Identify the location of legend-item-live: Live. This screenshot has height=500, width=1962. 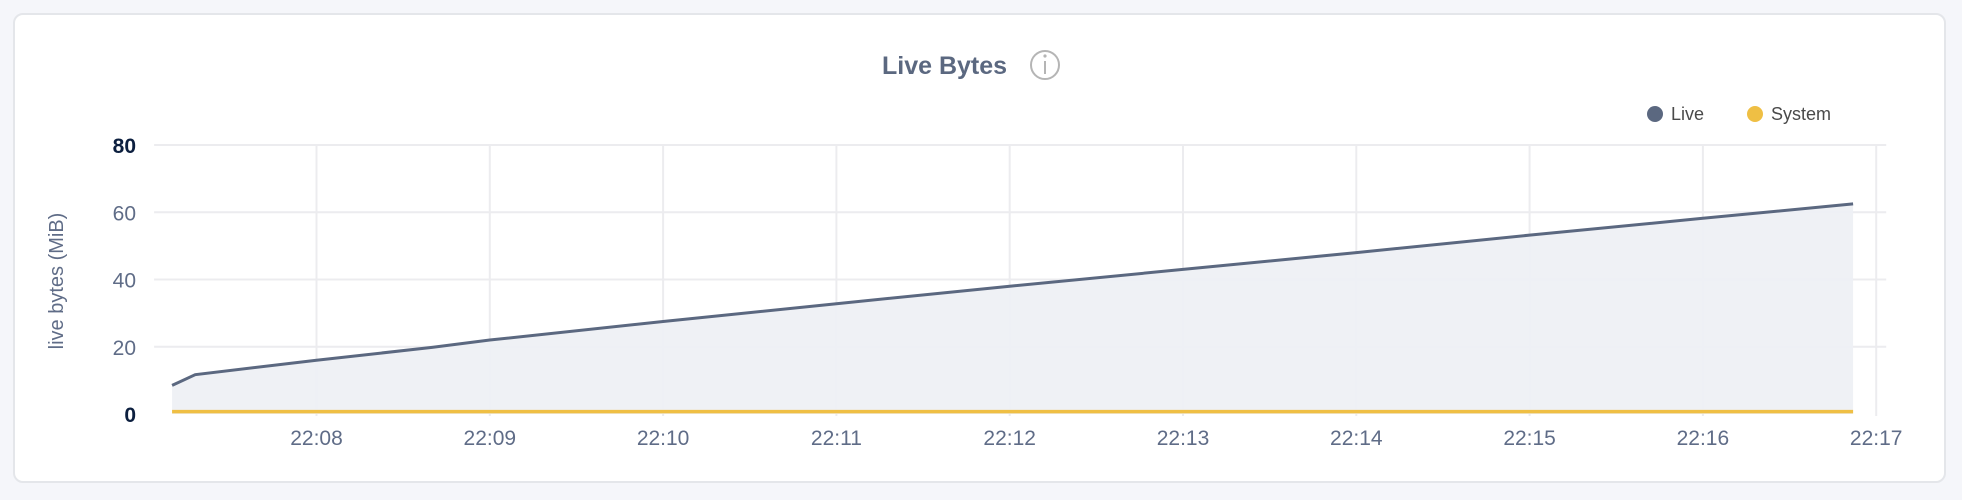
(1675, 114).